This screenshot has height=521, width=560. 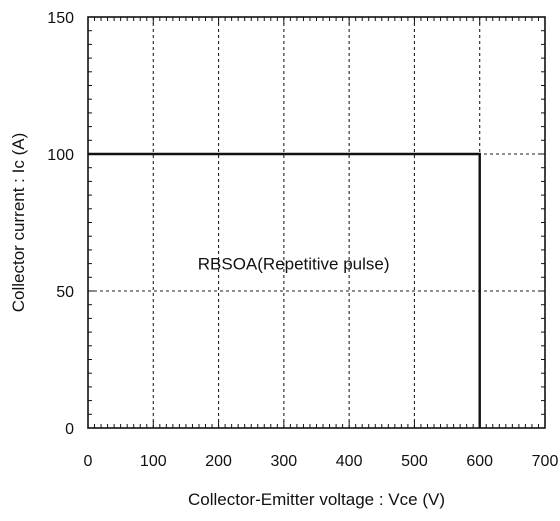 What do you see at coordinates (18, 223) in the screenshot?
I see `y-axis-title: Collector current : Ic (A)` at bounding box center [18, 223].